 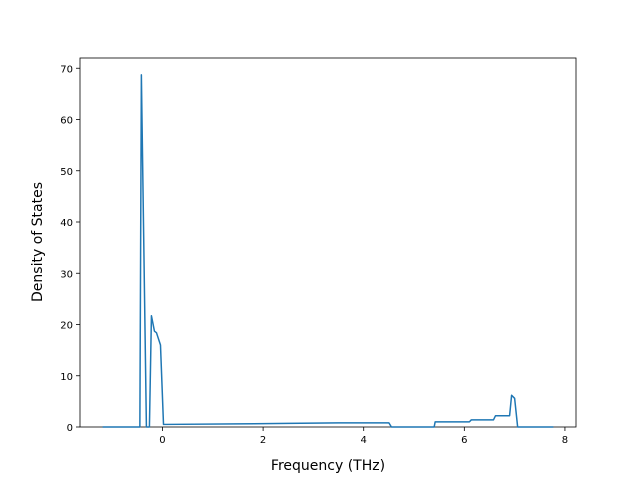 What do you see at coordinates (464, 440) in the screenshot?
I see `x-tick-label: 6` at bounding box center [464, 440].